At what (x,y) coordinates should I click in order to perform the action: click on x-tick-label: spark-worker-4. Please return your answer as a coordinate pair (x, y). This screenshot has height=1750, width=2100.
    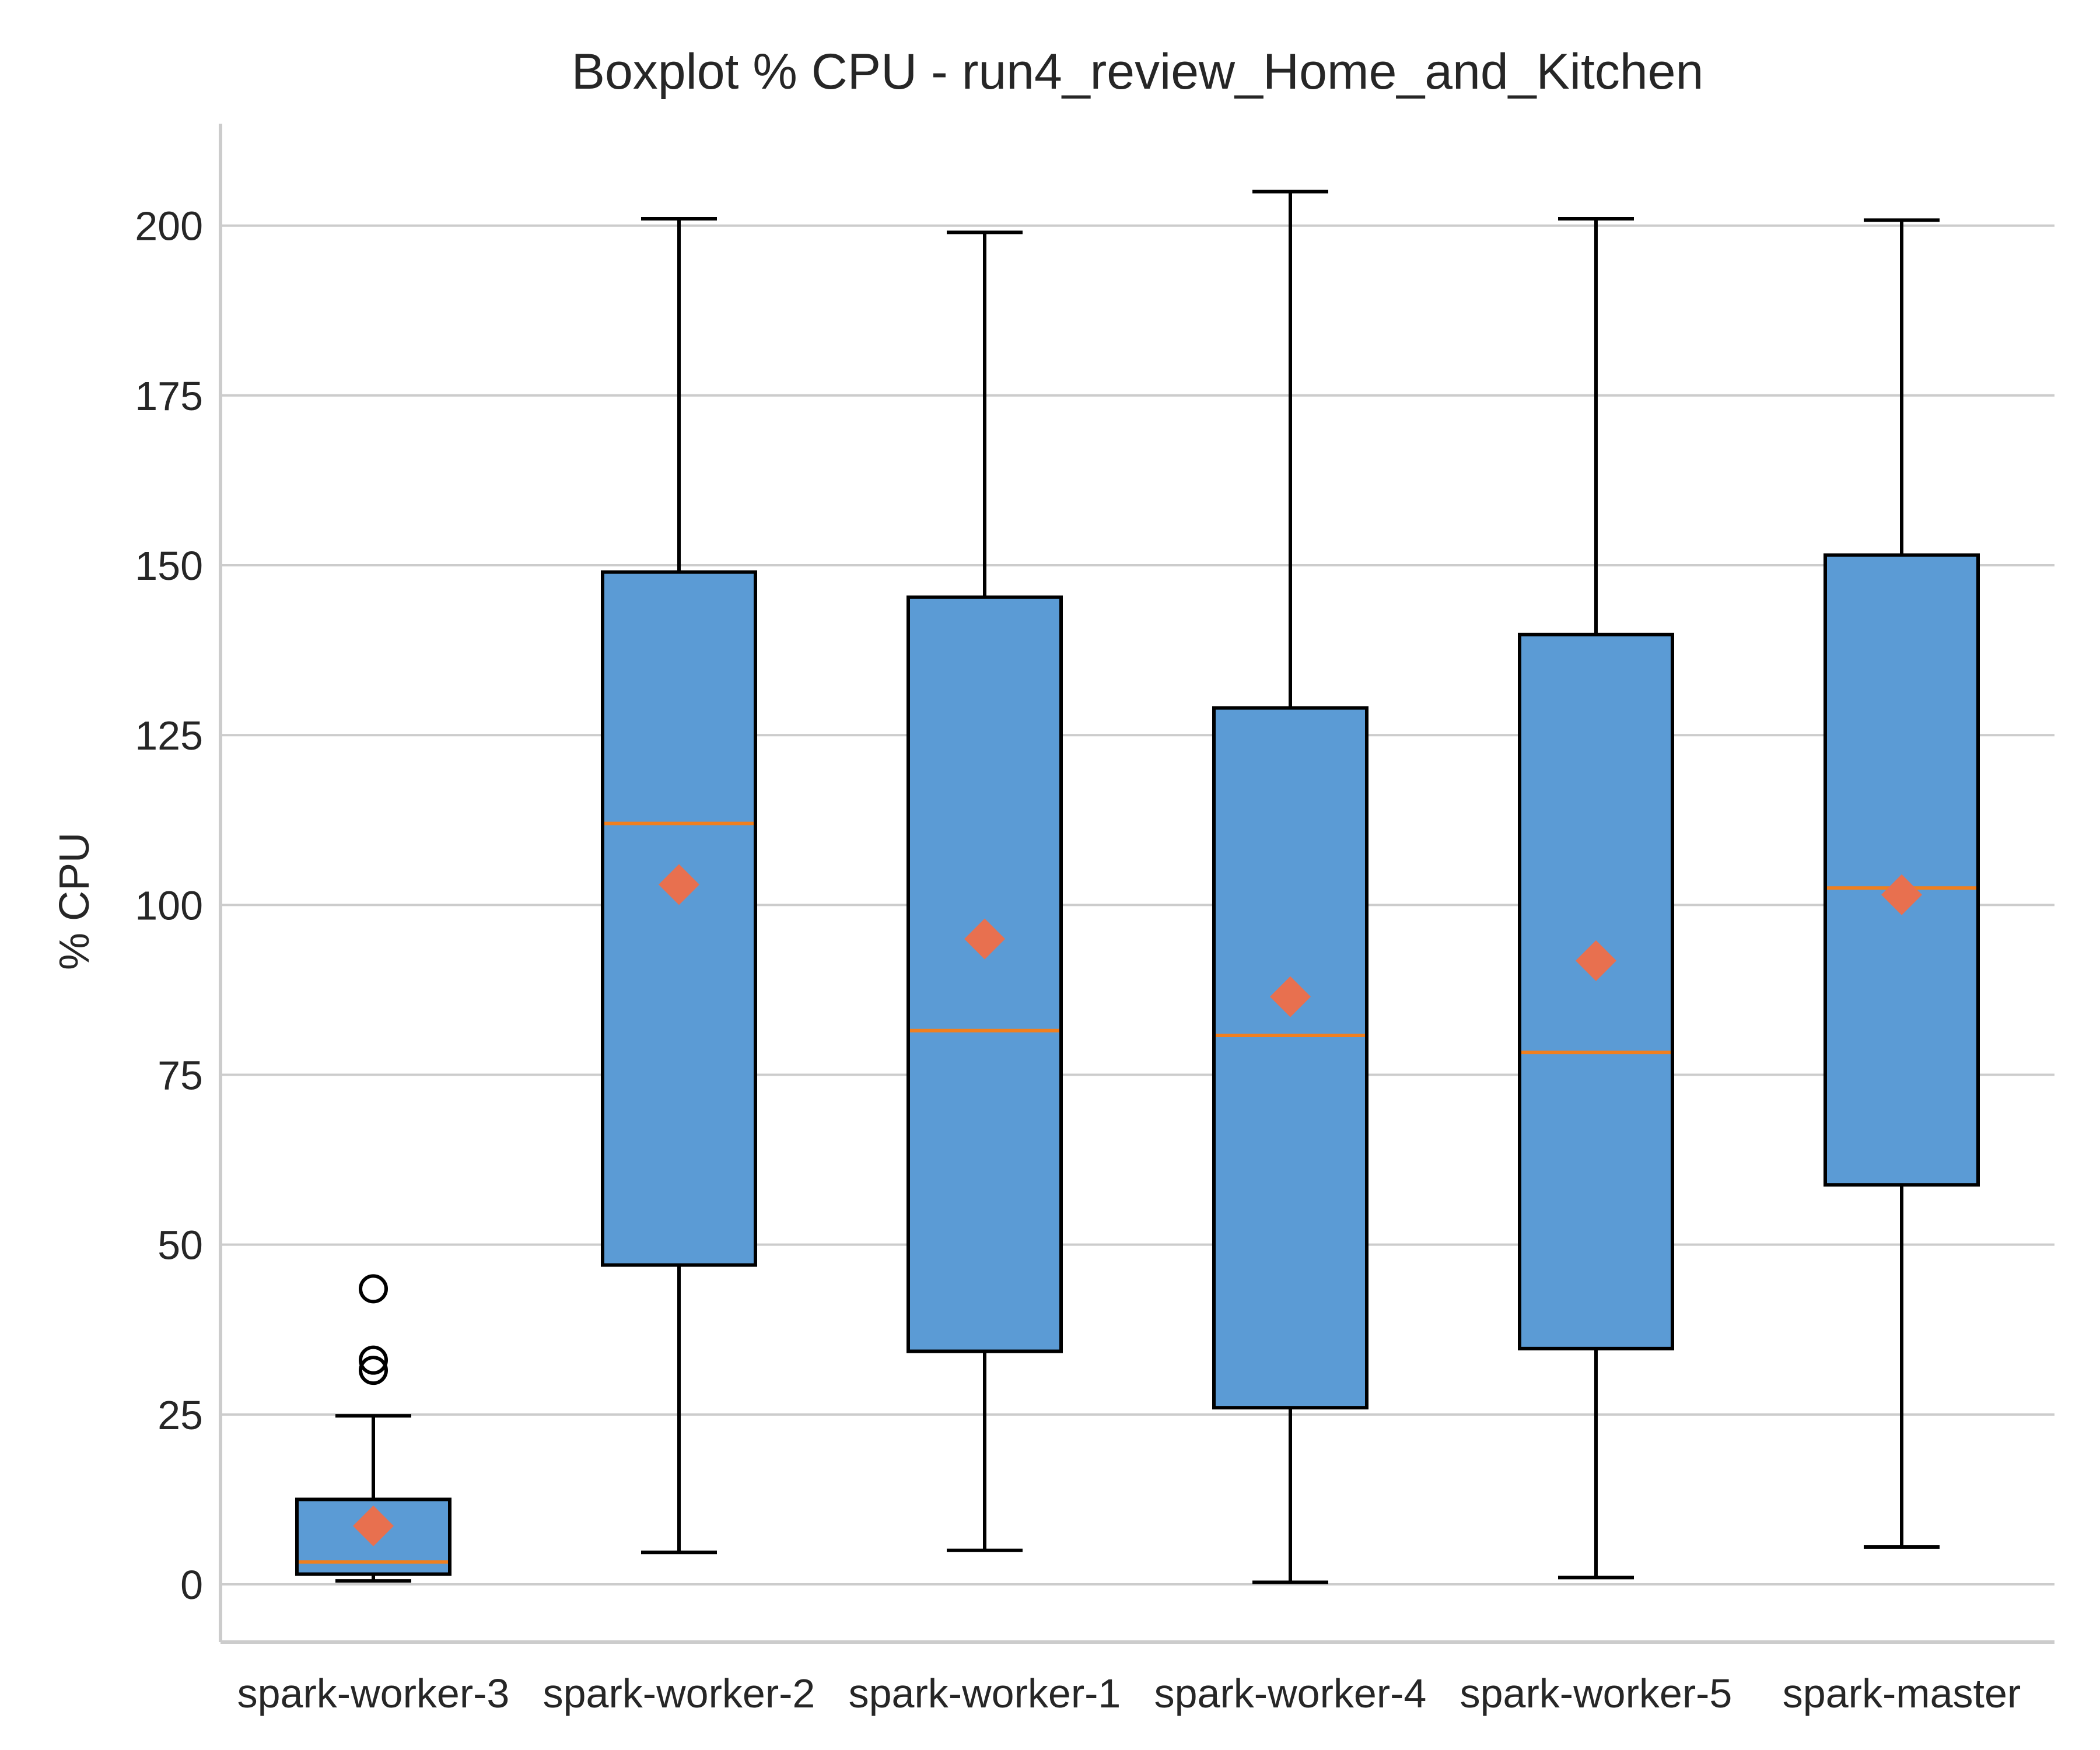
    Looking at the image, I should click on (1290, 1693).